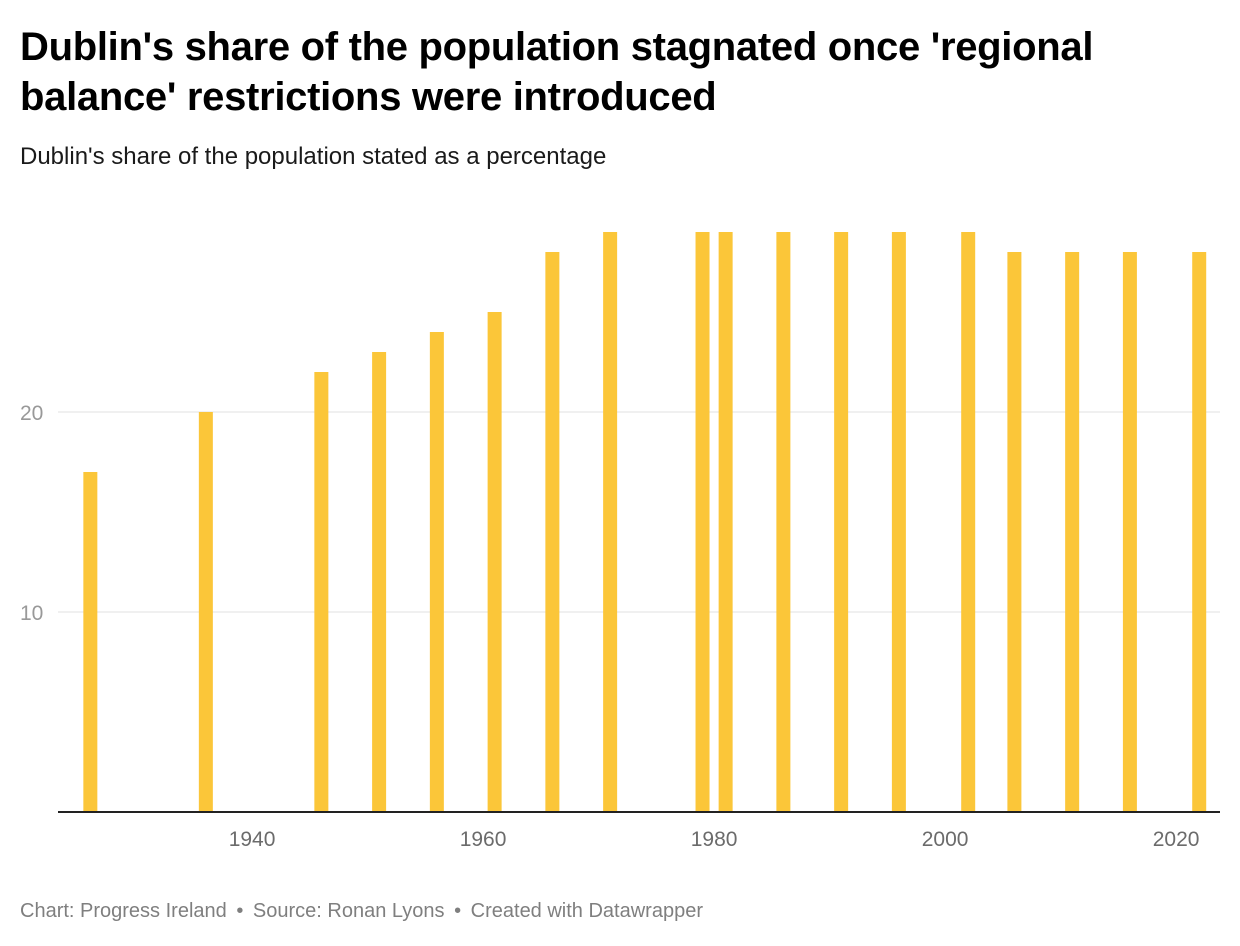 This screenshot has height=946, width=1240. What do you see at coordinates (1129, 532) in the screenshot?
I see `bar-2016` at bounding box center [1129, 532].